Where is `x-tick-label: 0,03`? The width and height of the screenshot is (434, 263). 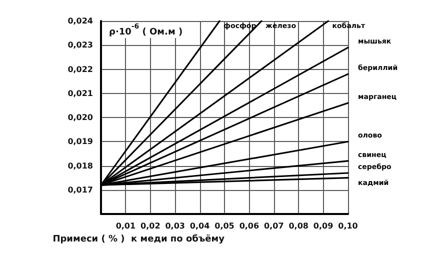 x-tick-label: 0,03 is located at coordinates (175, 226).